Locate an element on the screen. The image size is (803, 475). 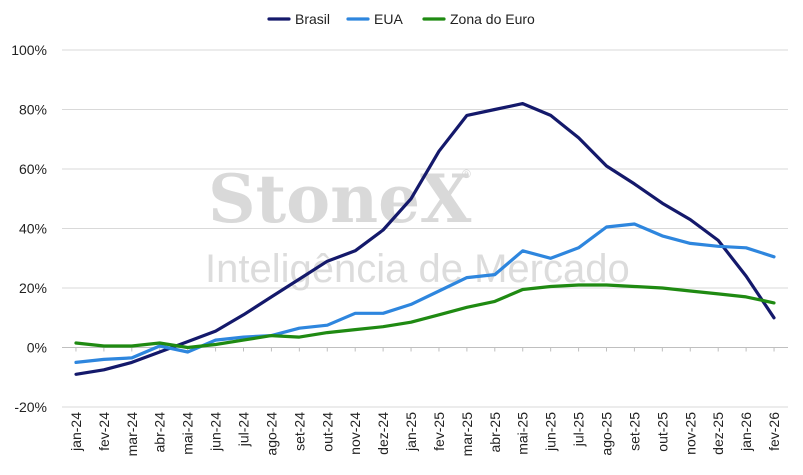
x-tick-label: ago-25 is located at coordinates (607, 434).